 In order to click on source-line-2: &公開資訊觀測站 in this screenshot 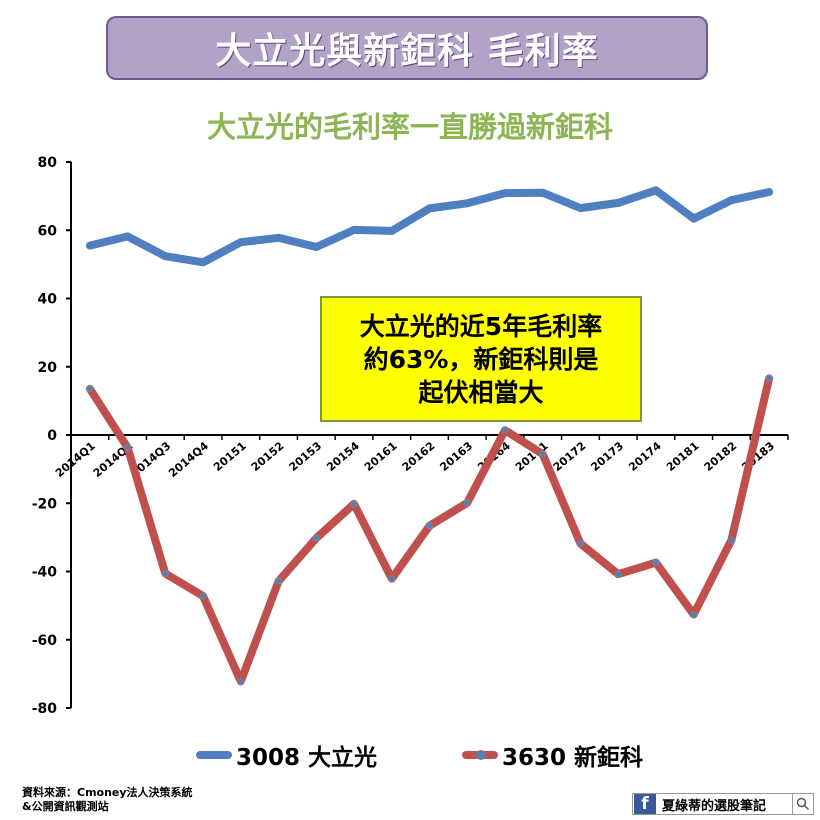, I will do `click(65, 806)`.